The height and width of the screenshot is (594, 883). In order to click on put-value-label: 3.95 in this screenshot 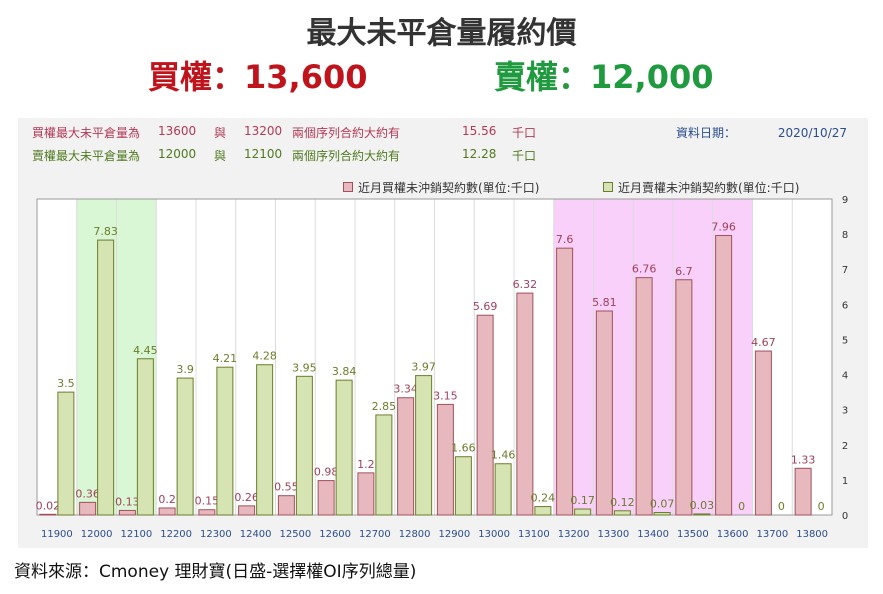, I will do `click(304, 367)`.